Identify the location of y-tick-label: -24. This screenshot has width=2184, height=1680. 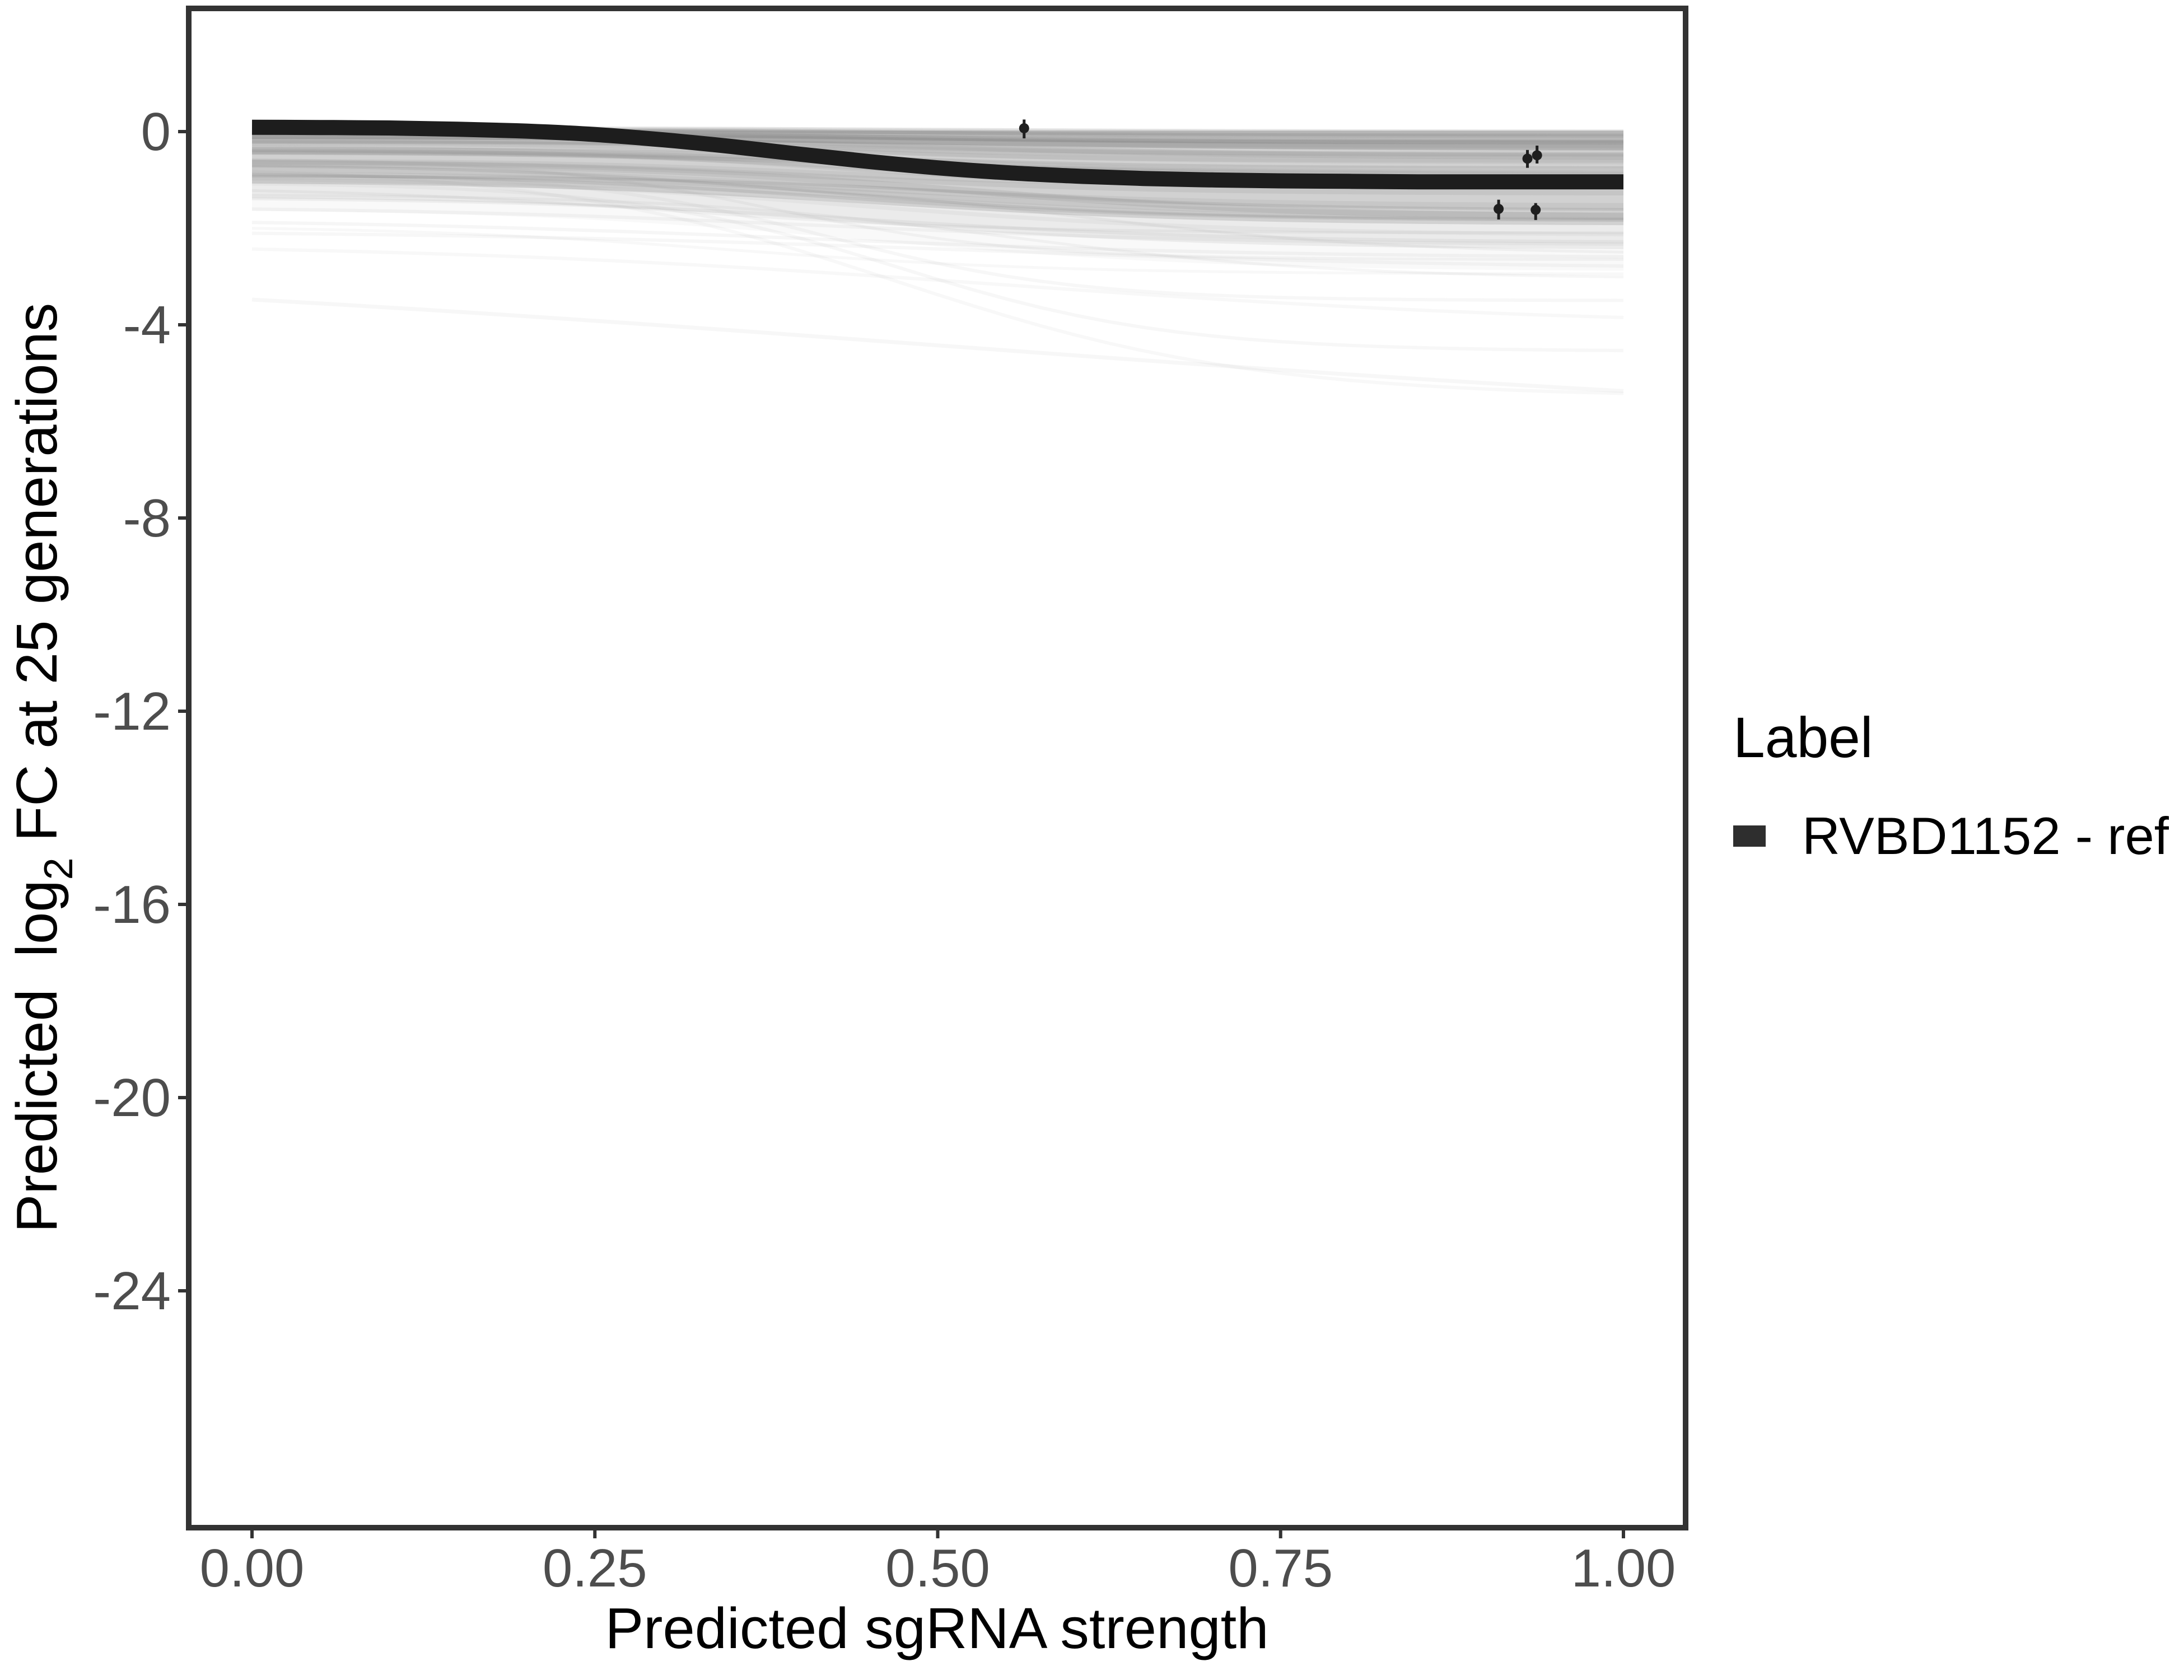
(132, 1291).